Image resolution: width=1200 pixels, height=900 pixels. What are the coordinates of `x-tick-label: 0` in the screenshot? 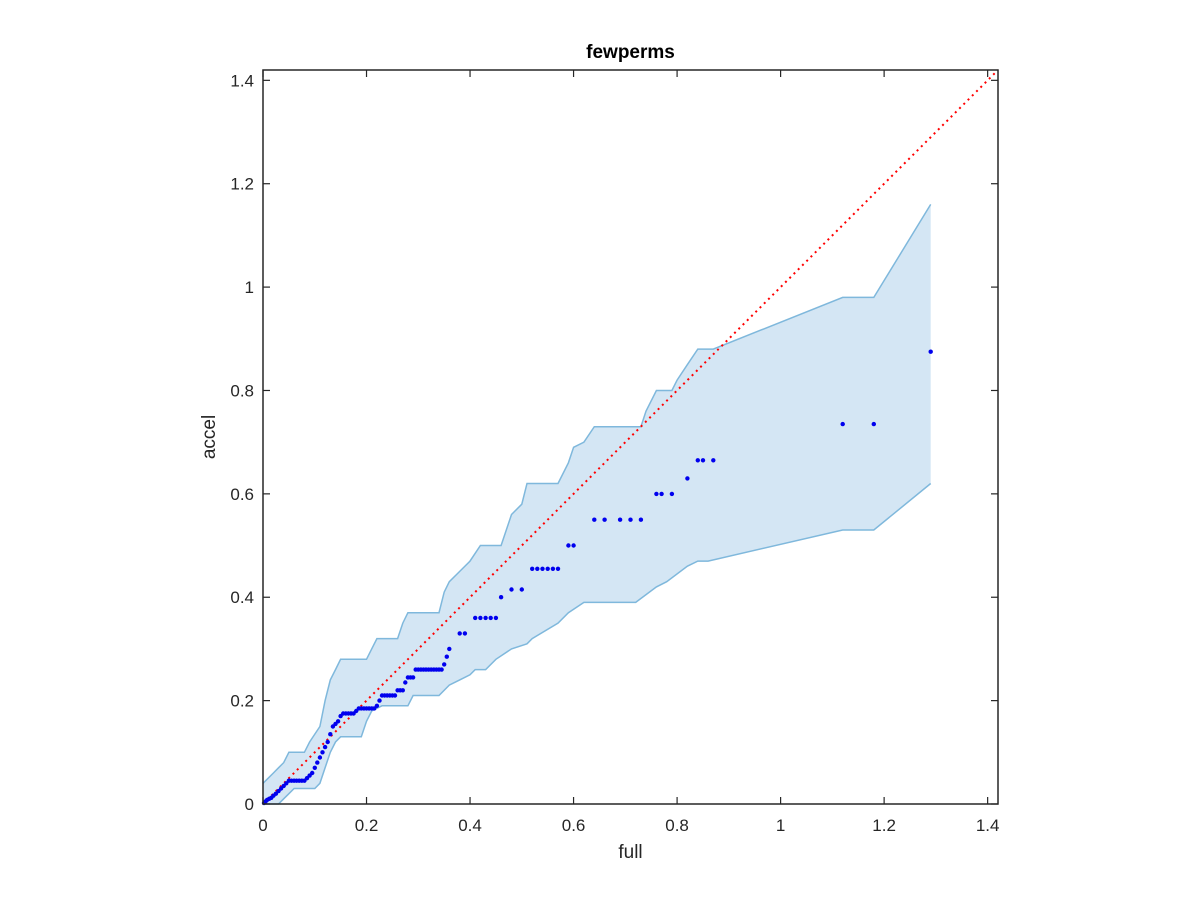 It's located at (262, 825).